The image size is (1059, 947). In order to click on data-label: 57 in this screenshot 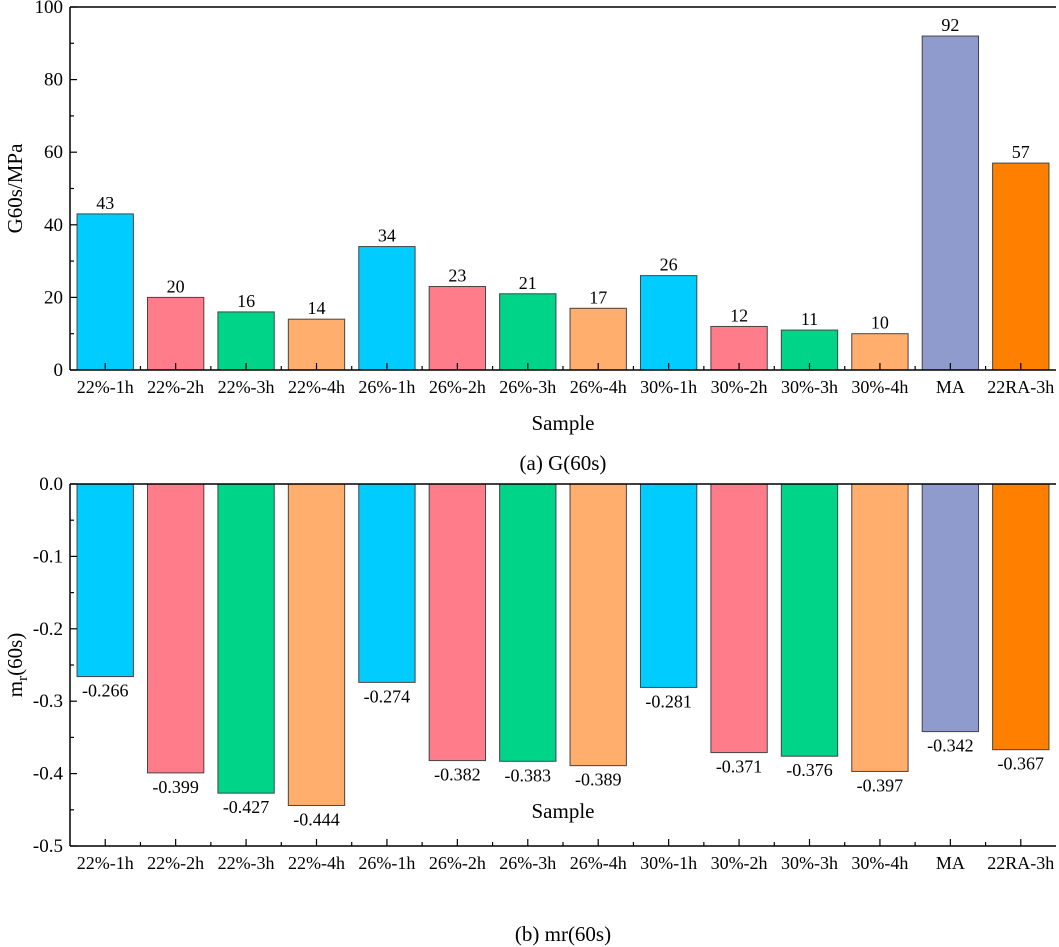, I will do `click(1021, 152)`.